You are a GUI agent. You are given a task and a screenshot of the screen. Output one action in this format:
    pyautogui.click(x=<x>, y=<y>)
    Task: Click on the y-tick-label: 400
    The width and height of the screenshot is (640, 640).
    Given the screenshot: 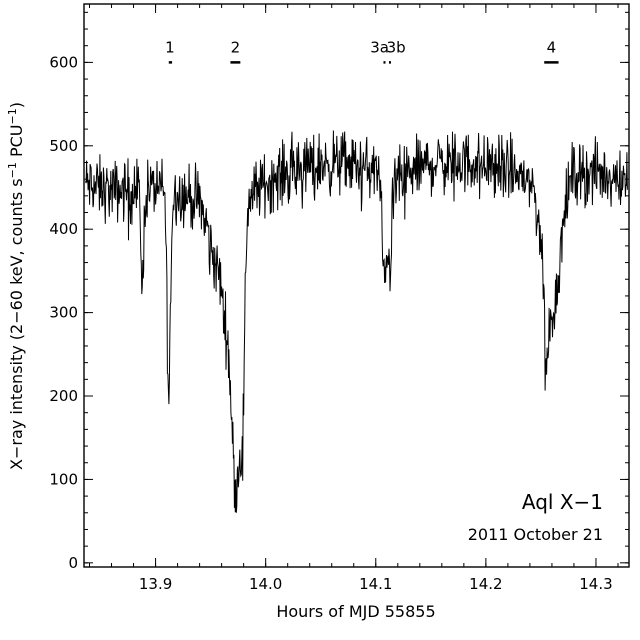 What is the action you would take?
    pyautogui.click(x=63, y=229)
    